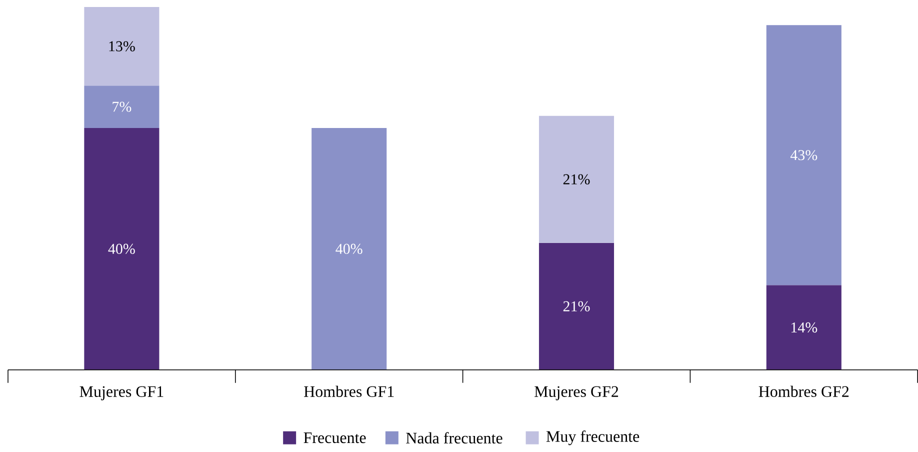  Describe the element at coordinates (122, 393) in the screenshot. I see `x-tick-label: Mujeres GF1` at that location.